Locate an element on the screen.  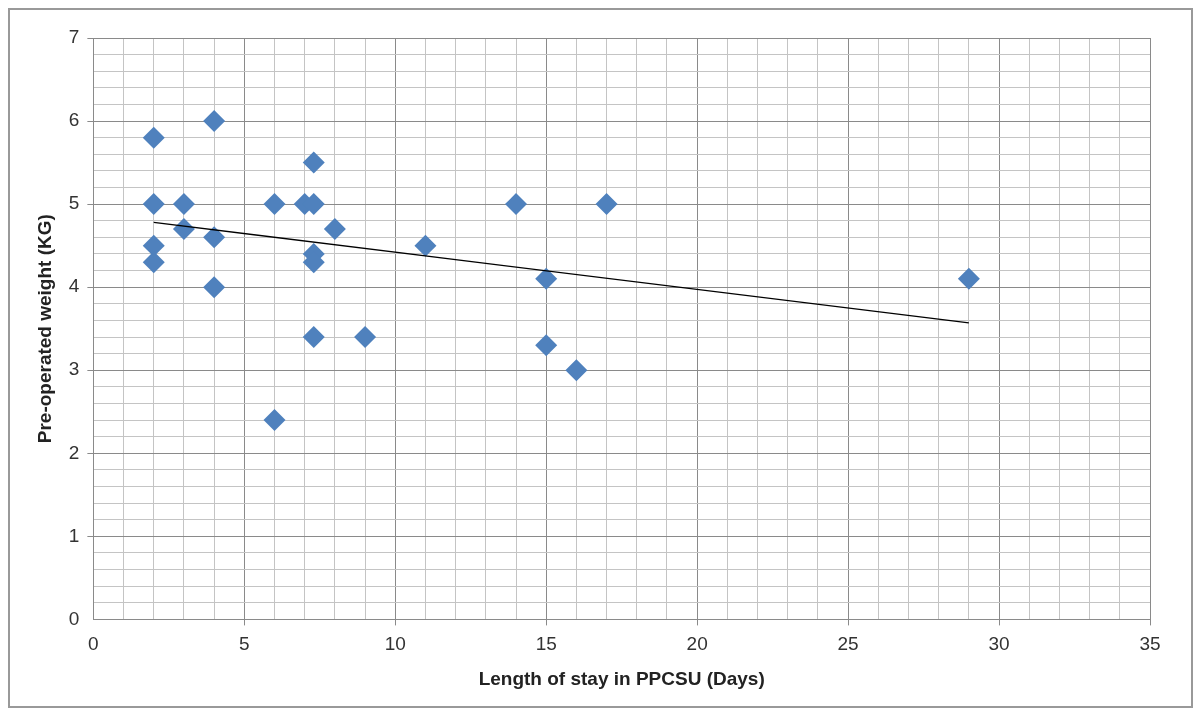
x-tick-label: 25 is located at coordinates (848, 644).